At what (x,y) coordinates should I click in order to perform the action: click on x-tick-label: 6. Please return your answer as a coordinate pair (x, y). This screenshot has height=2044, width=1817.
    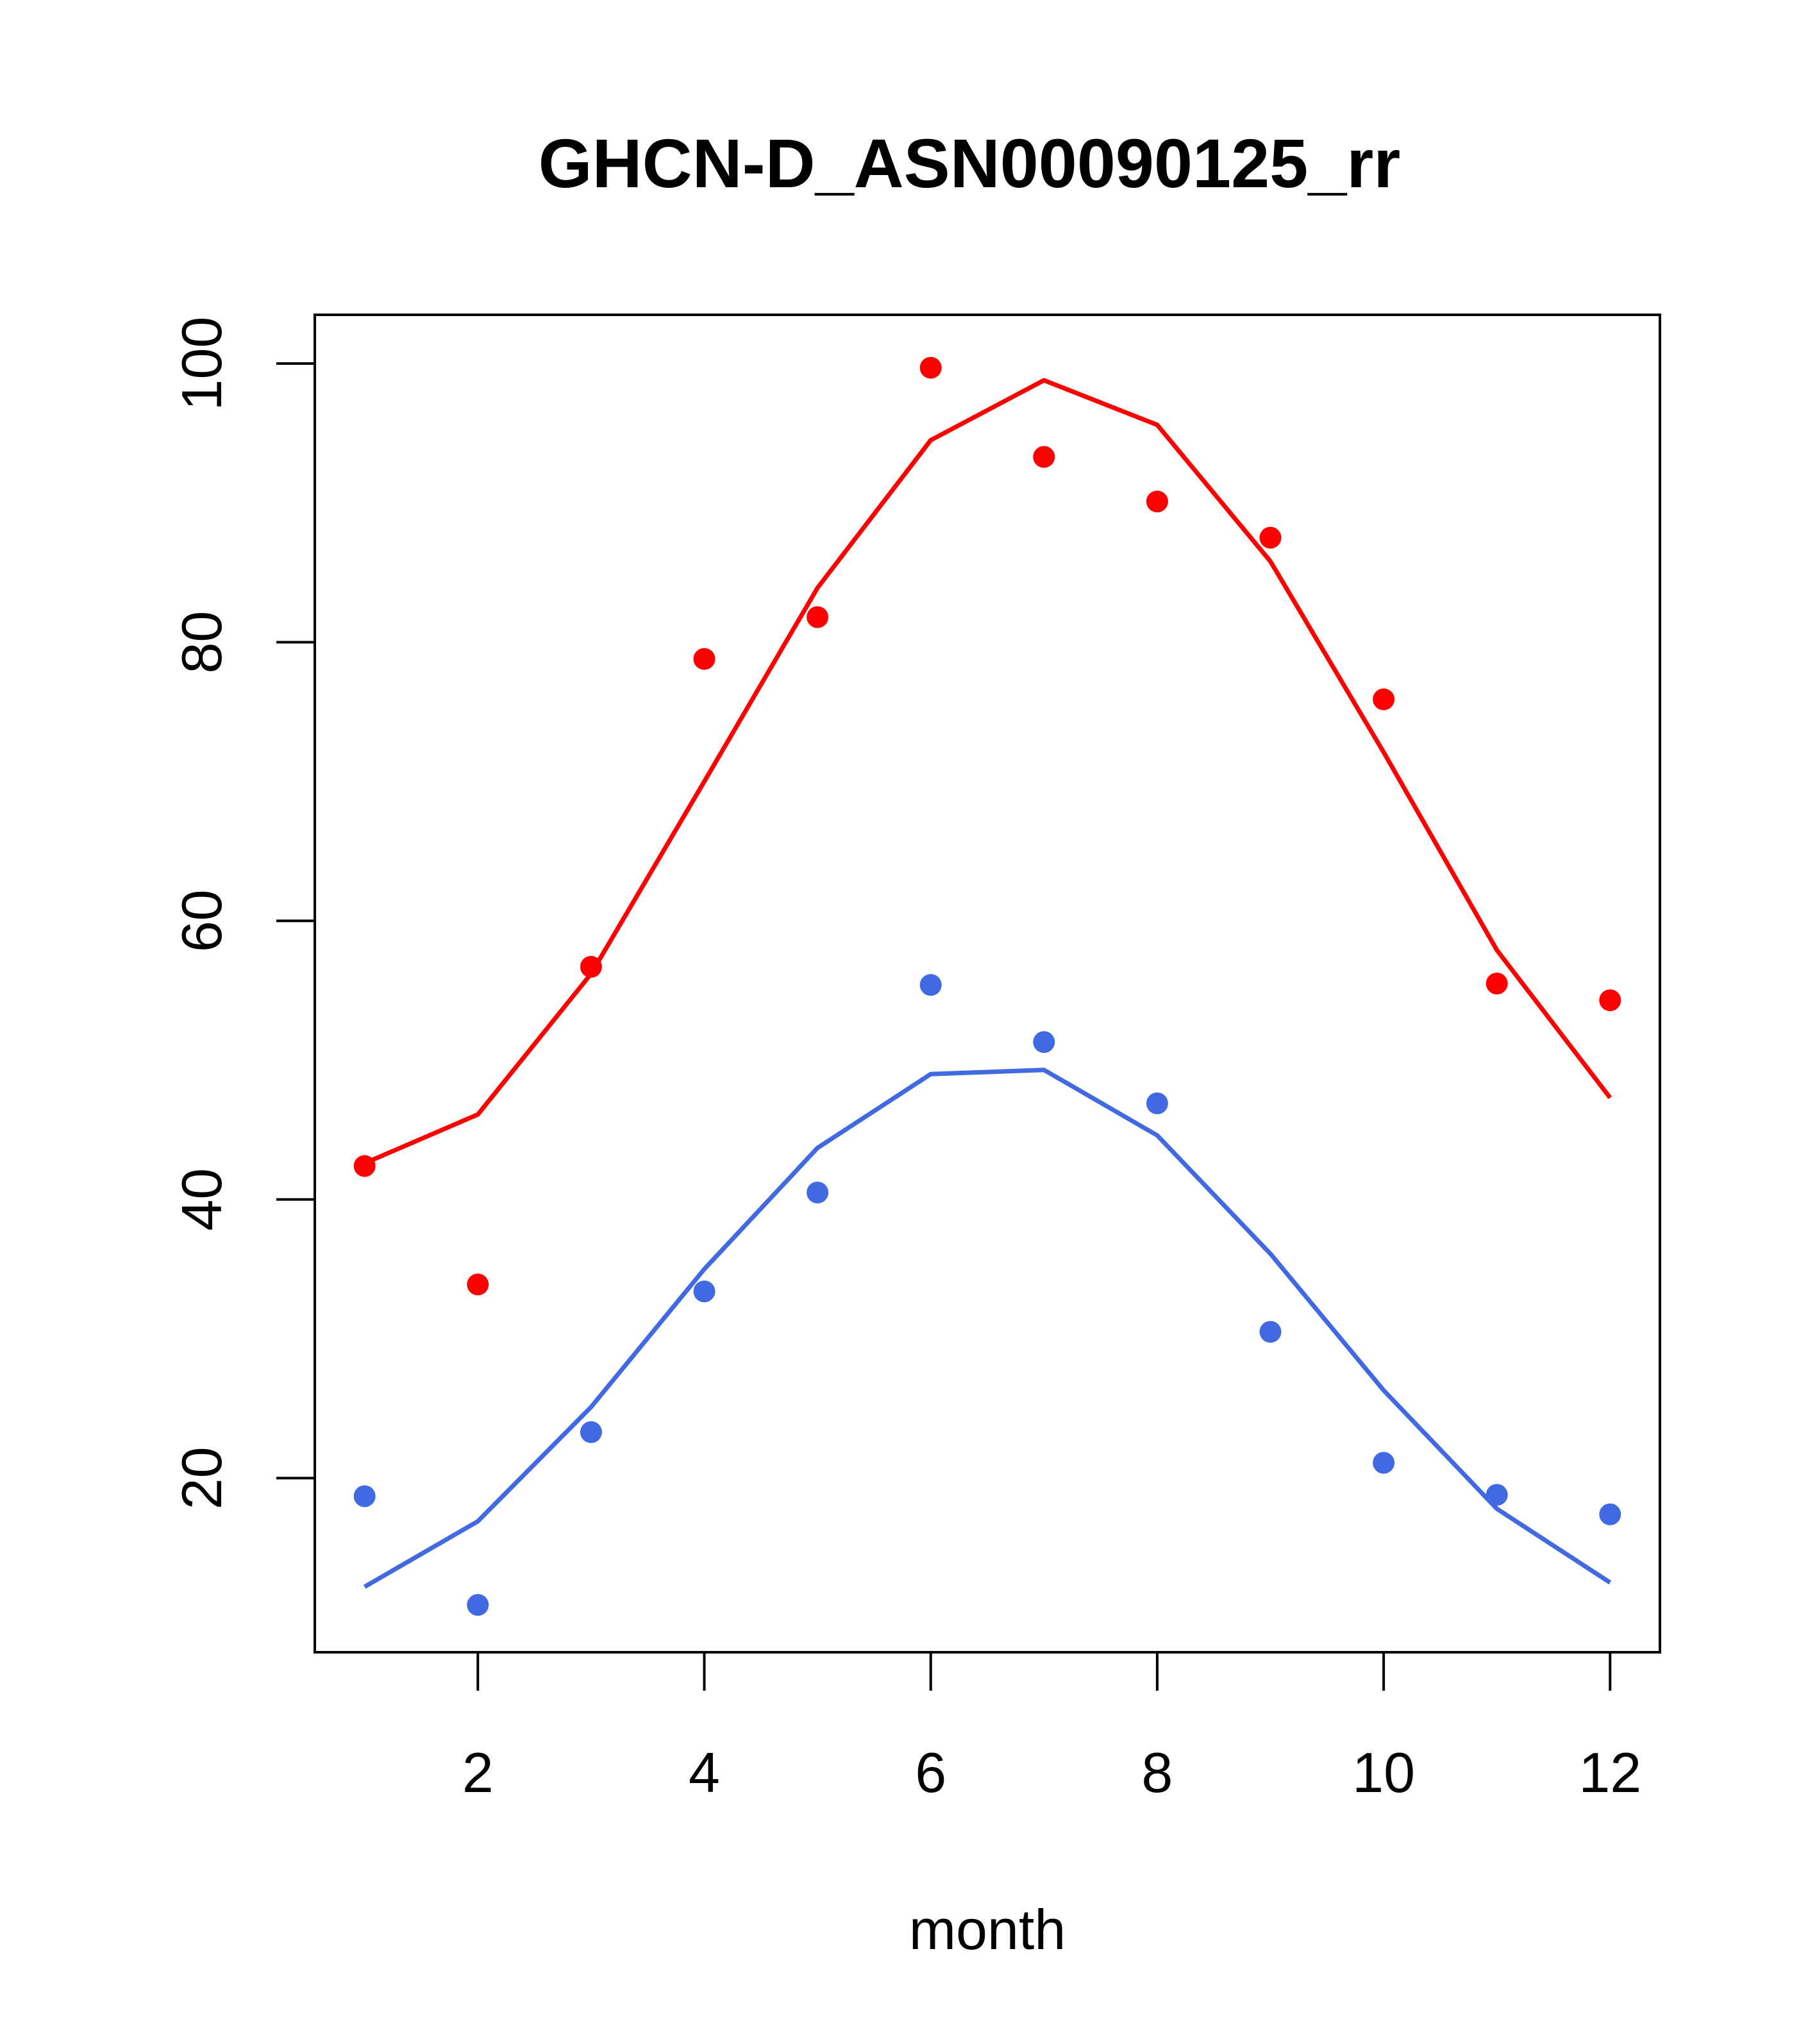
    Looking at the image, I should click on (931, 1773).